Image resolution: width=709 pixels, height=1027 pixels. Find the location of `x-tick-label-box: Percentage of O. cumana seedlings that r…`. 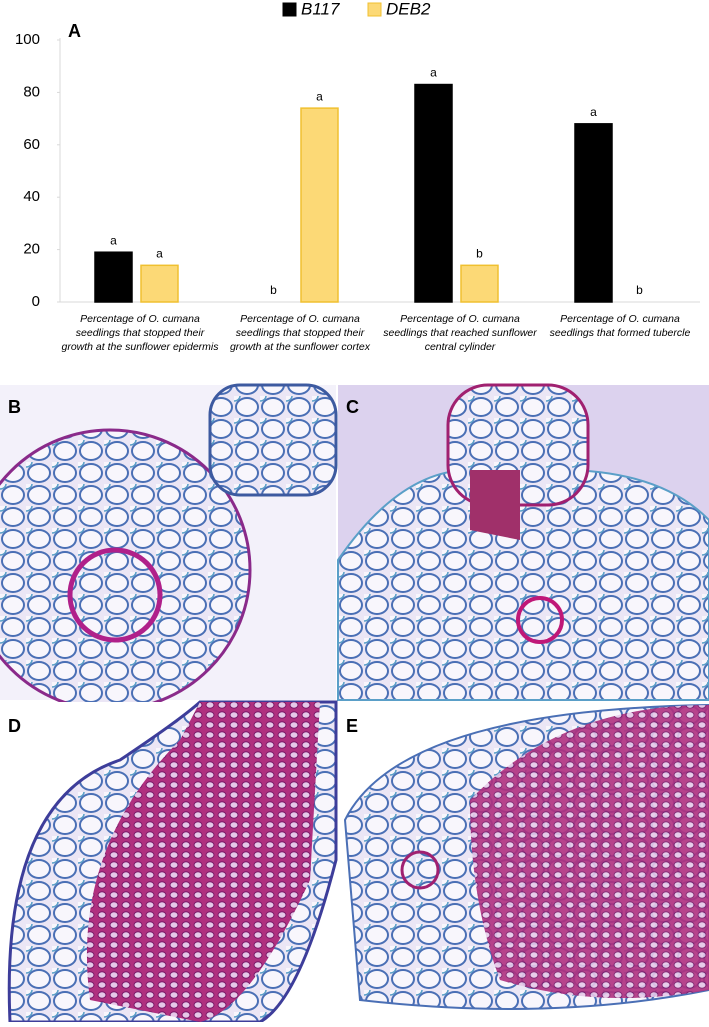

x-tick-label-box: Percentage of O. cumana seedlings that r… is located at coordinates (460, 333).